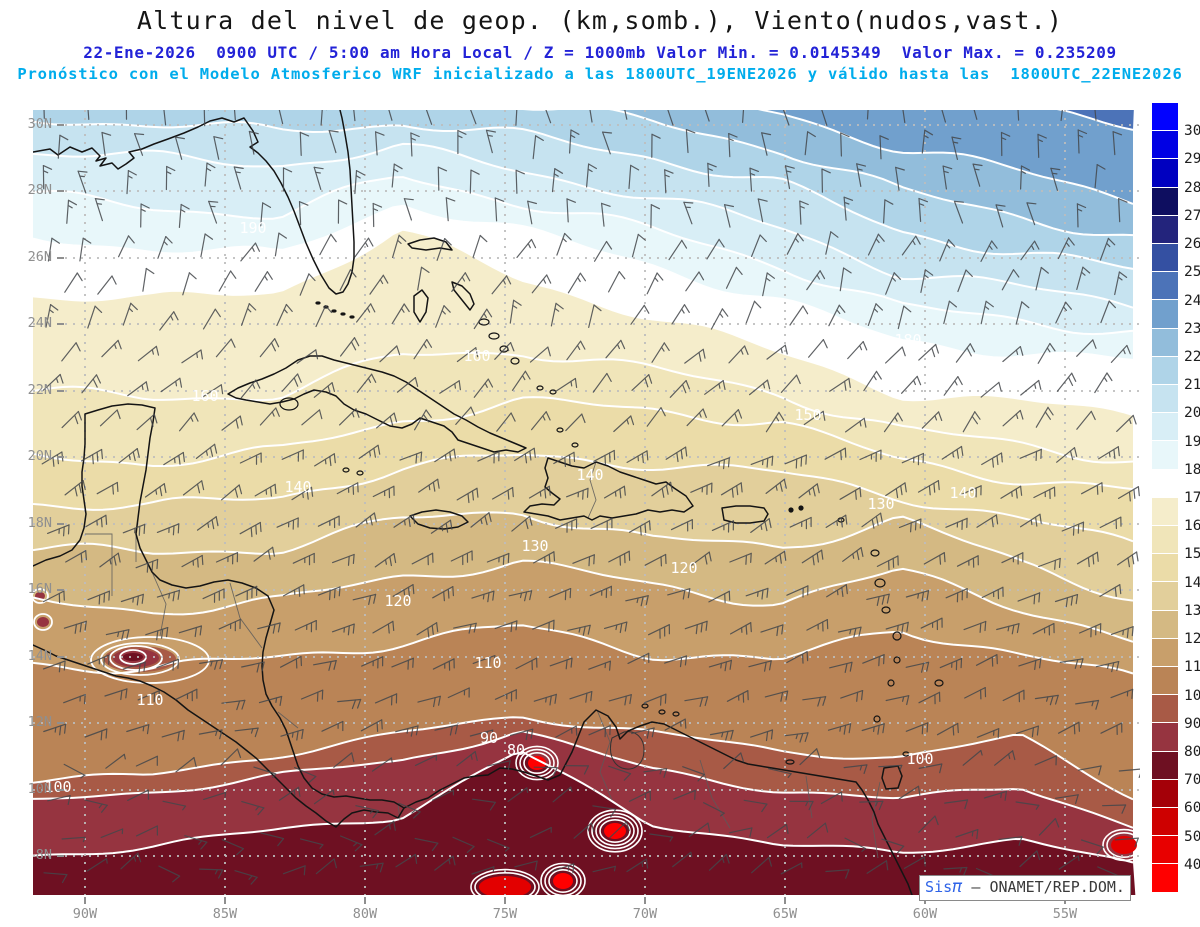 The width and height of the screenshot is (1200, 927). Describe the element at coordinates (939, 887) in the screenshot. I see `sispi-logo: Sis` at that location.